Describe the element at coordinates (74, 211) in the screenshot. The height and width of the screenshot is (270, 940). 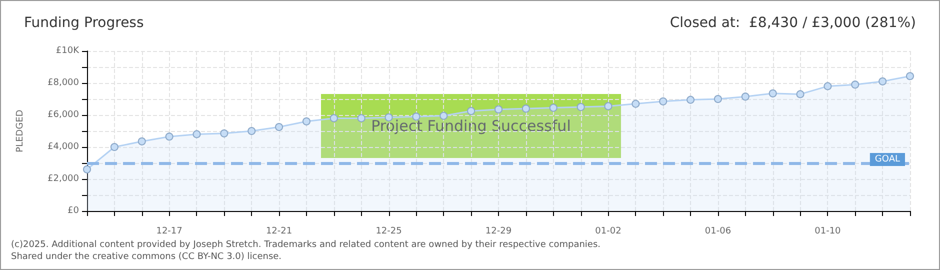
I see `y-tick-label: £0` at that location.